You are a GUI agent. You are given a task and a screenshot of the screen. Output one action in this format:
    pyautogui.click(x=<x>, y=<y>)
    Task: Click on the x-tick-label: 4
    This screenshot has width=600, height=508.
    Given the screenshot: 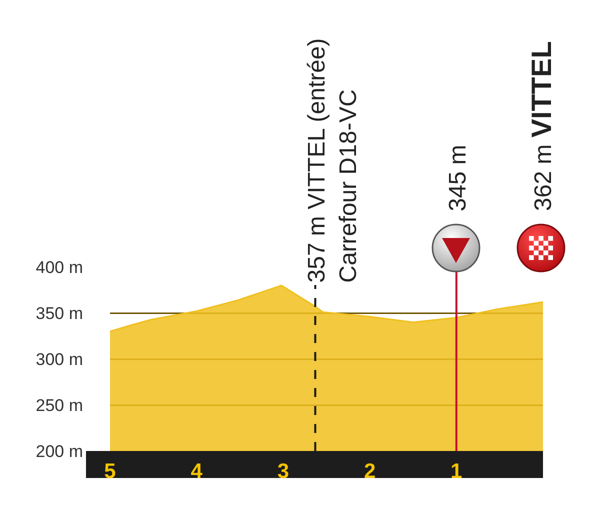 What is the action you would take?
    pyautogui.click(x=196, y=471)
    